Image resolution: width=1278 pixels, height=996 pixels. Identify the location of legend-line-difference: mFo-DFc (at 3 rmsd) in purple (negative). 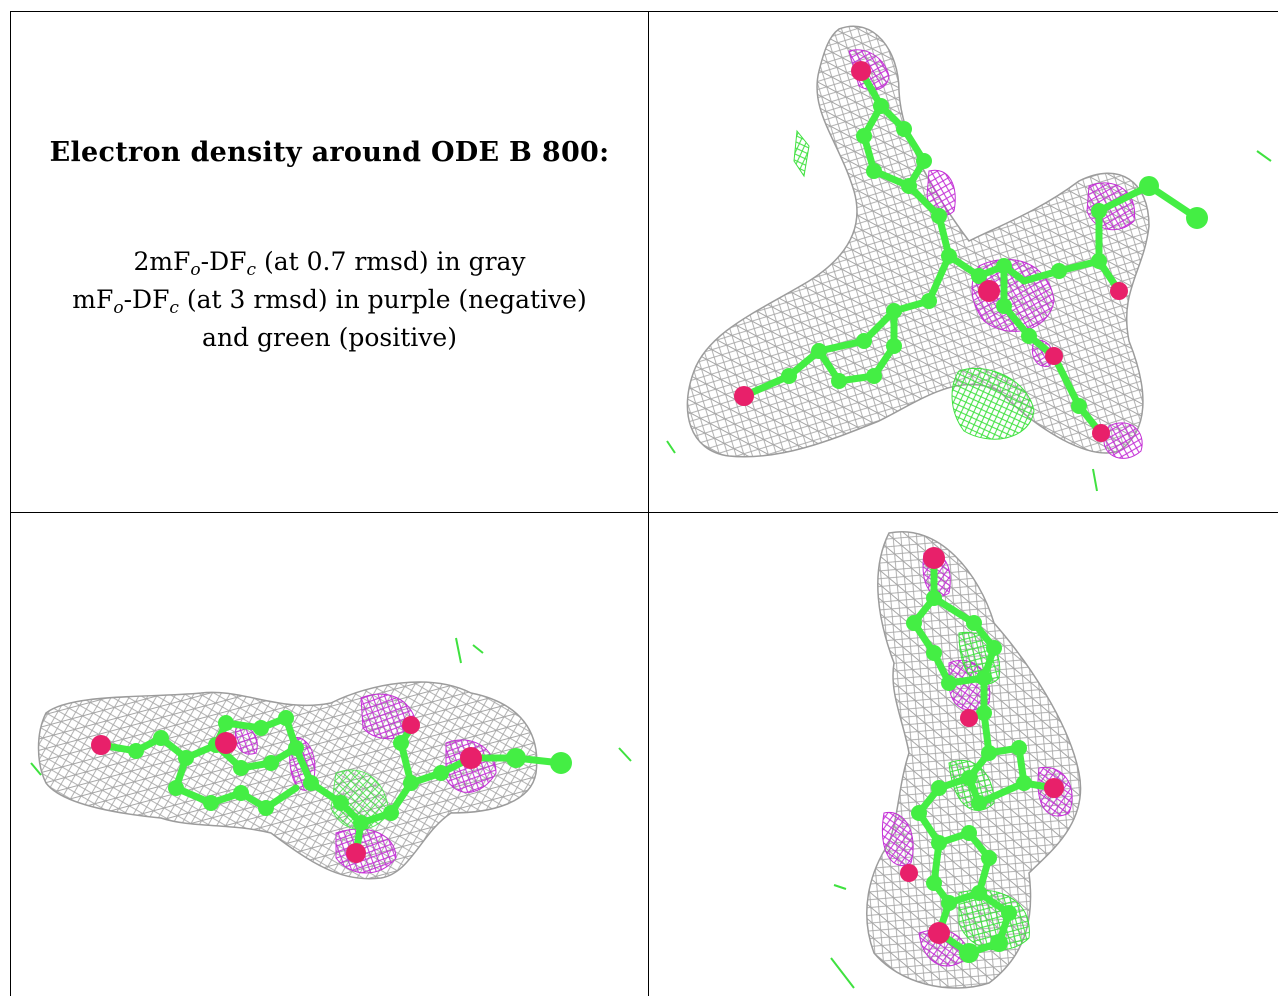
(329, 301).